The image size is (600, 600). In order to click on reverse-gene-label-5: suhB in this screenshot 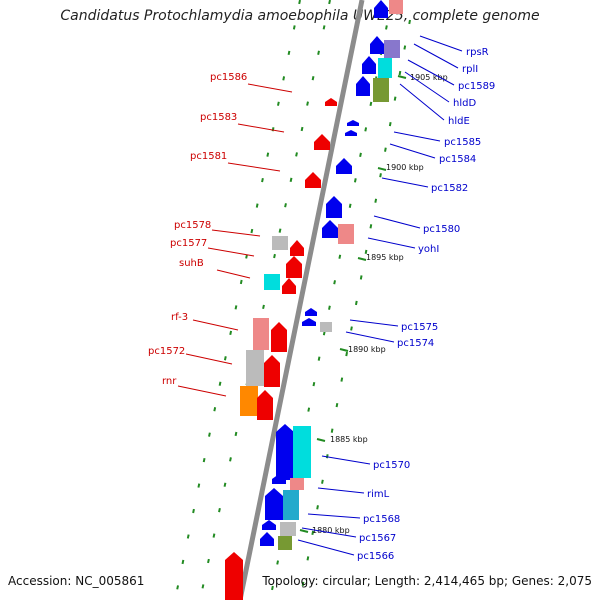, I will do `click(191, 263)`.